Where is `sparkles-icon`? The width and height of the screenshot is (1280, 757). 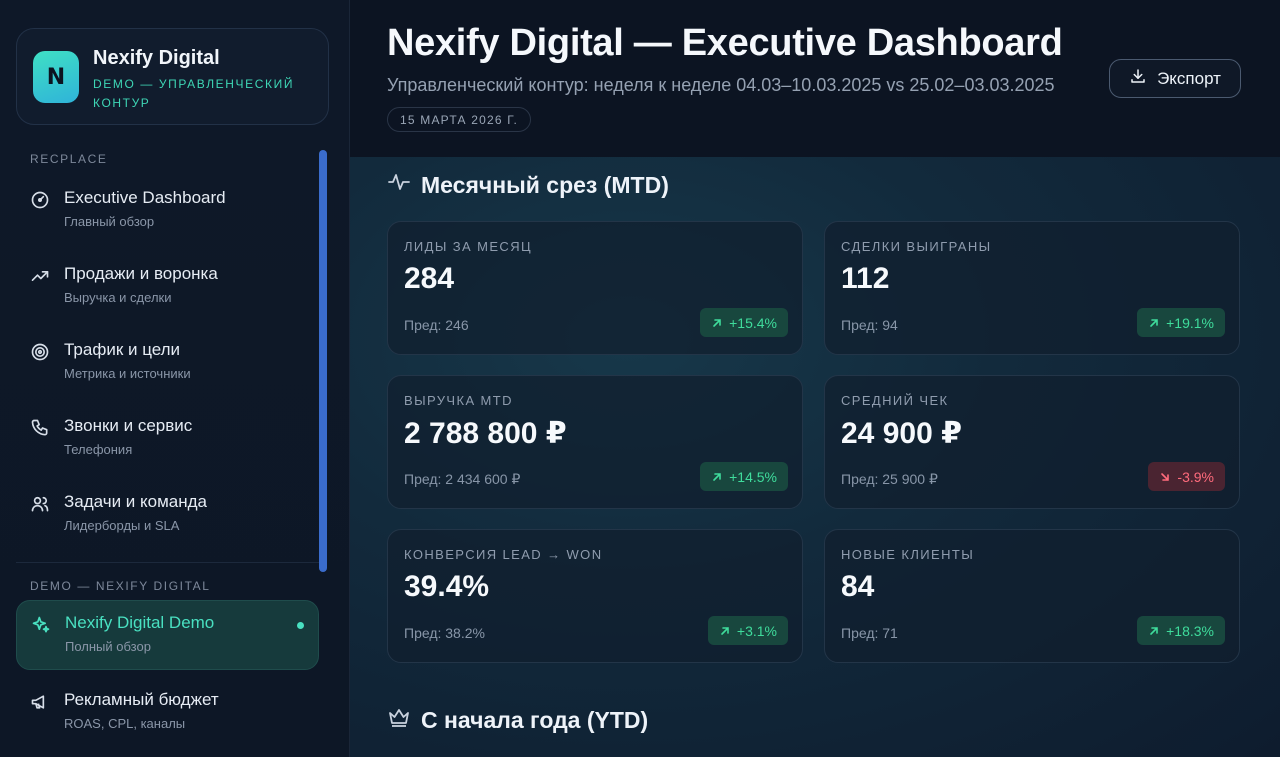 sparkles-icon is located at coordinates (41, 625).